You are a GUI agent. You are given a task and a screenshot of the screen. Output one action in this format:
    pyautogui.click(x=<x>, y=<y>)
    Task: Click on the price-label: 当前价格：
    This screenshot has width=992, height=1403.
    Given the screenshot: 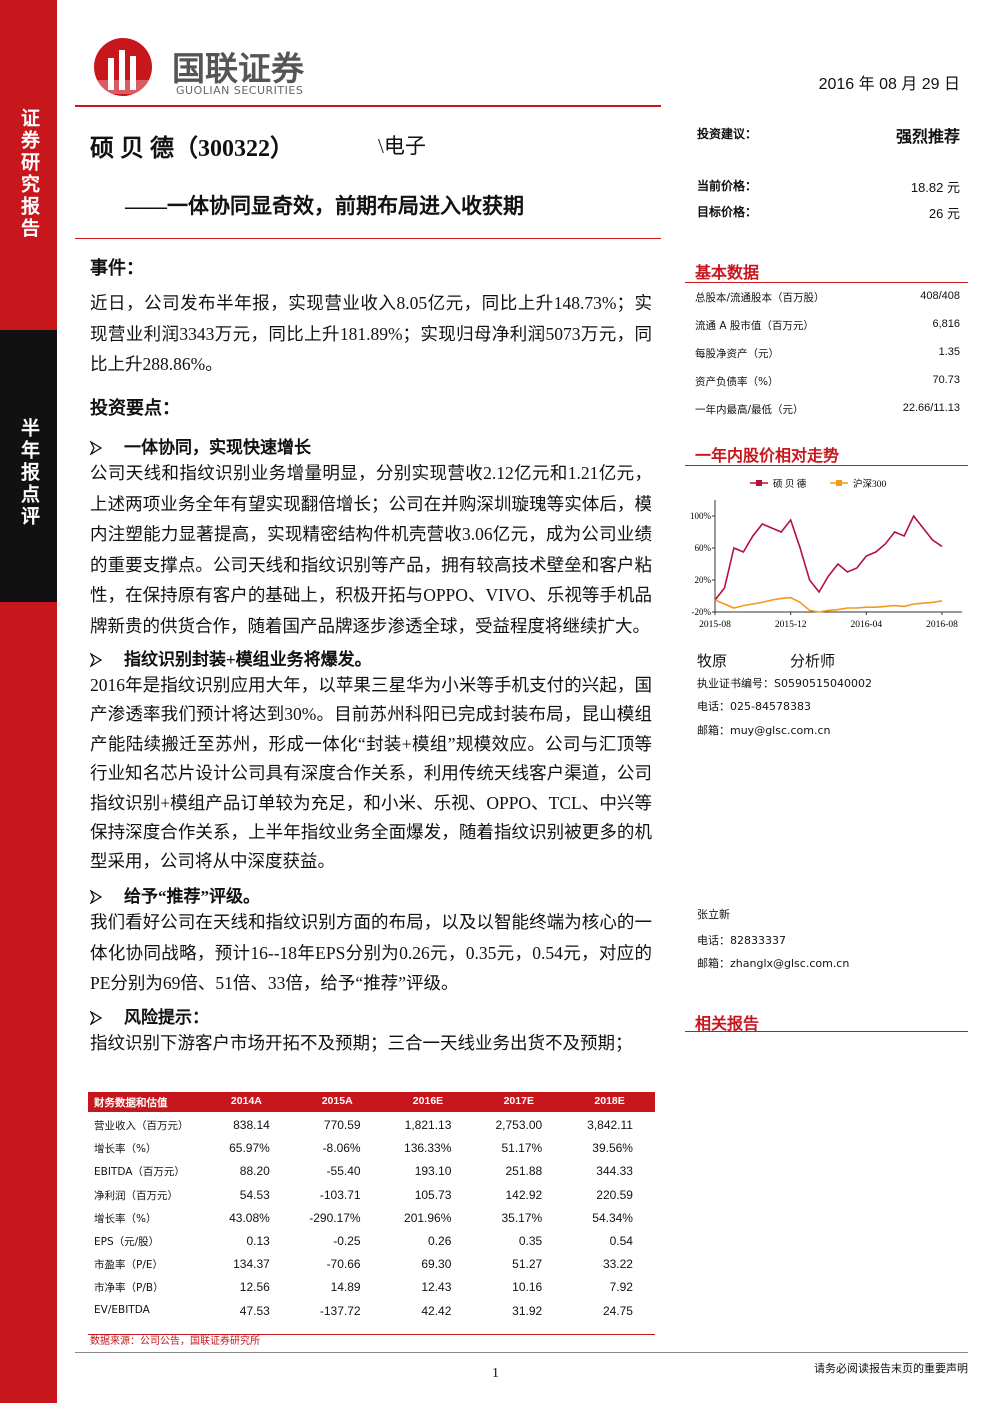 What is the action you would take?
    pyautogui.click(x=727, y=186)
    